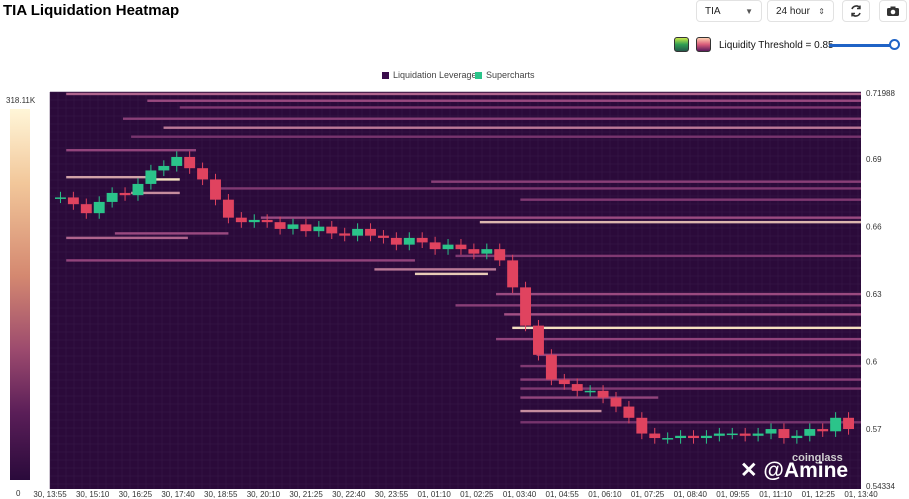  I want to click on x-tick-label: 30, 21:25, so click(306, 494).